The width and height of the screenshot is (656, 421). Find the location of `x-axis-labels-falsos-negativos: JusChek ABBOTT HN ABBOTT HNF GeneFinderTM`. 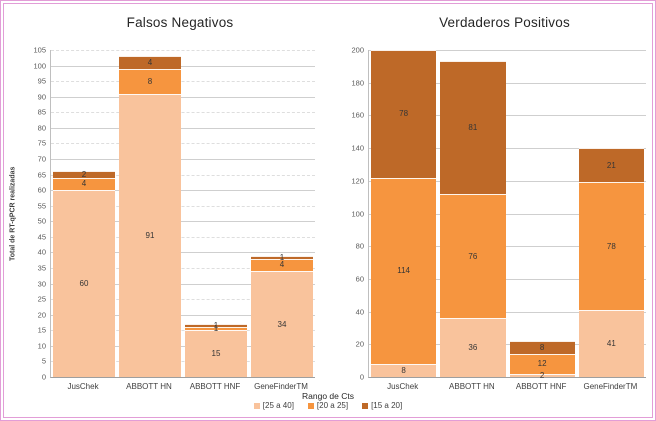

x-axis-labels-falsos-negativos: JusChek ABBOTT HN ABBOTT HNF GeneFinderTM is located at coordinates (182, 386).